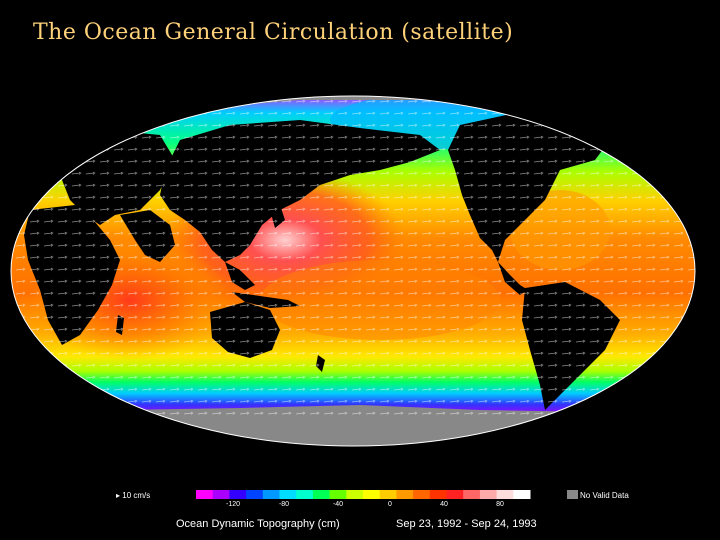 This screenshot has width=720, height=540. Describe the element at coordinates (233, 504) in the screenshot. I see `tick-label: -120` at that location.